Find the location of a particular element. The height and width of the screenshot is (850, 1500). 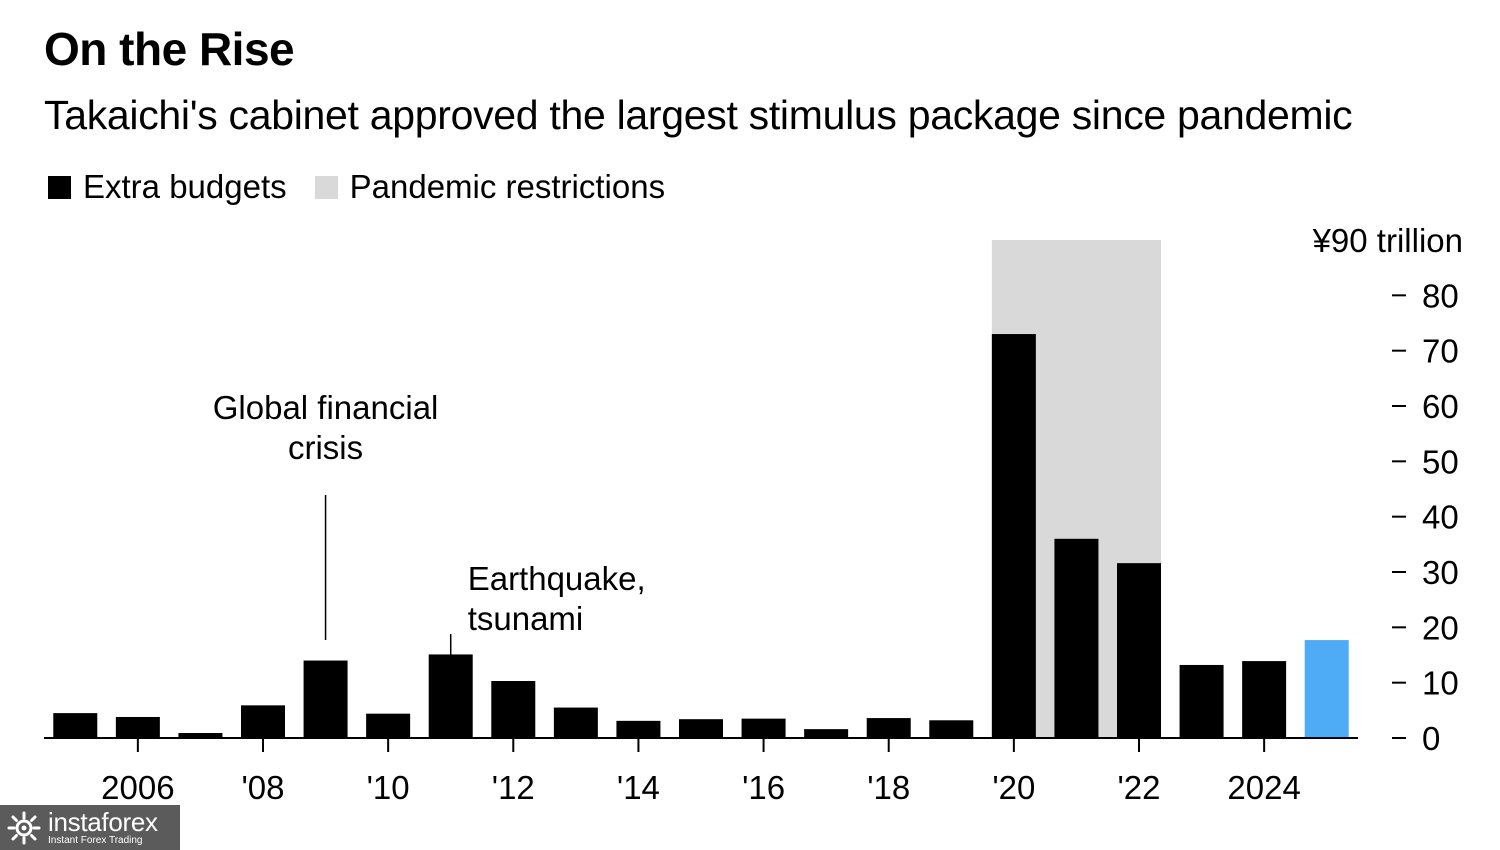

bar-2020 is located at coordinates (1013, 536).